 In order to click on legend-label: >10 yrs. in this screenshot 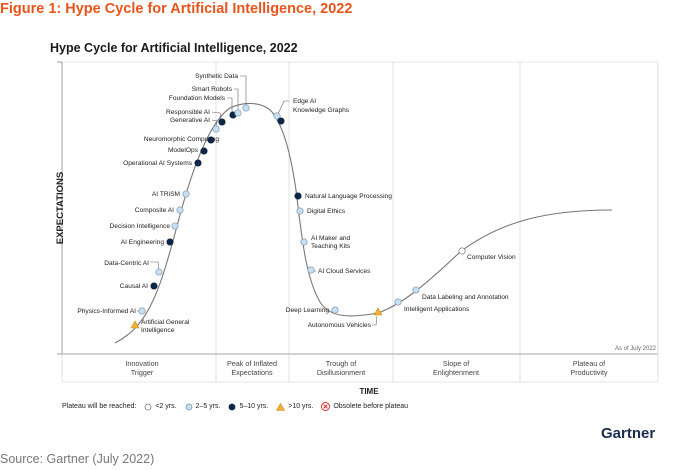, I will do `click(301, 406)`.